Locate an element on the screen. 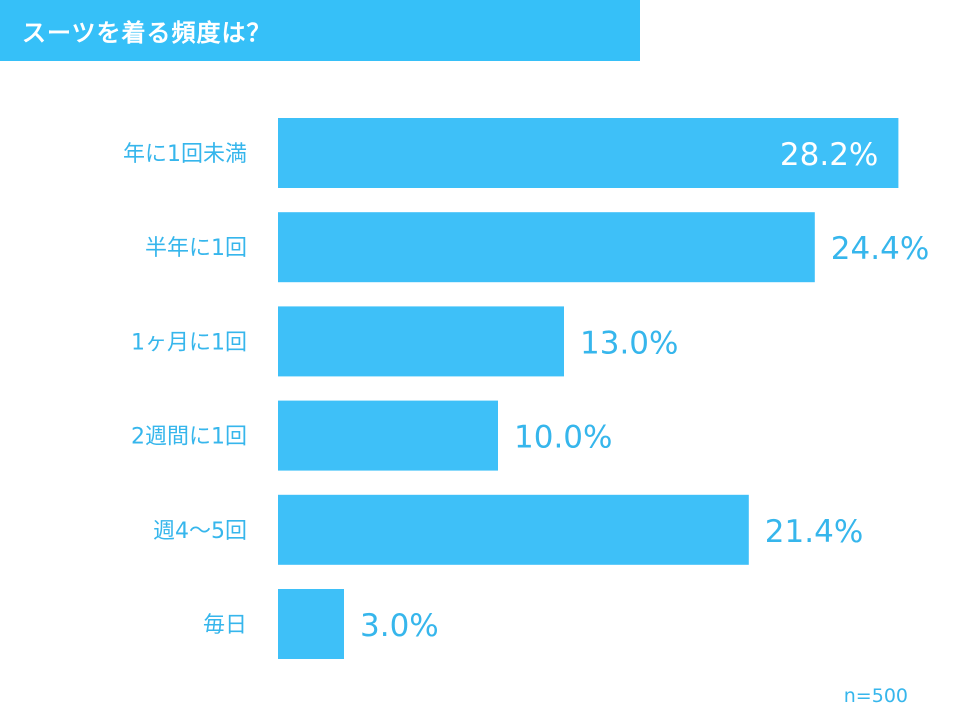 The height and width of the screenshot is (720, 960). category-label: 半年に1回 is located at coordinates (196, 248).